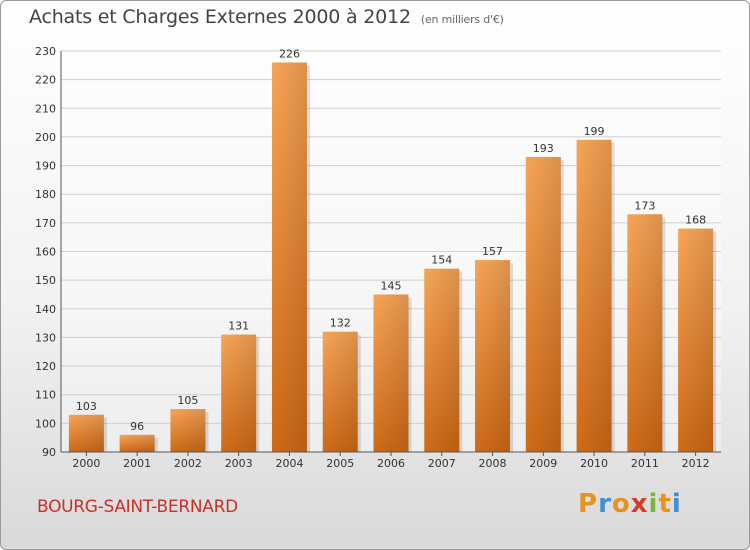 The width and height of the screenshot is (750, 550). I want to click on x-tick-label: 2012, so click(696, 463).